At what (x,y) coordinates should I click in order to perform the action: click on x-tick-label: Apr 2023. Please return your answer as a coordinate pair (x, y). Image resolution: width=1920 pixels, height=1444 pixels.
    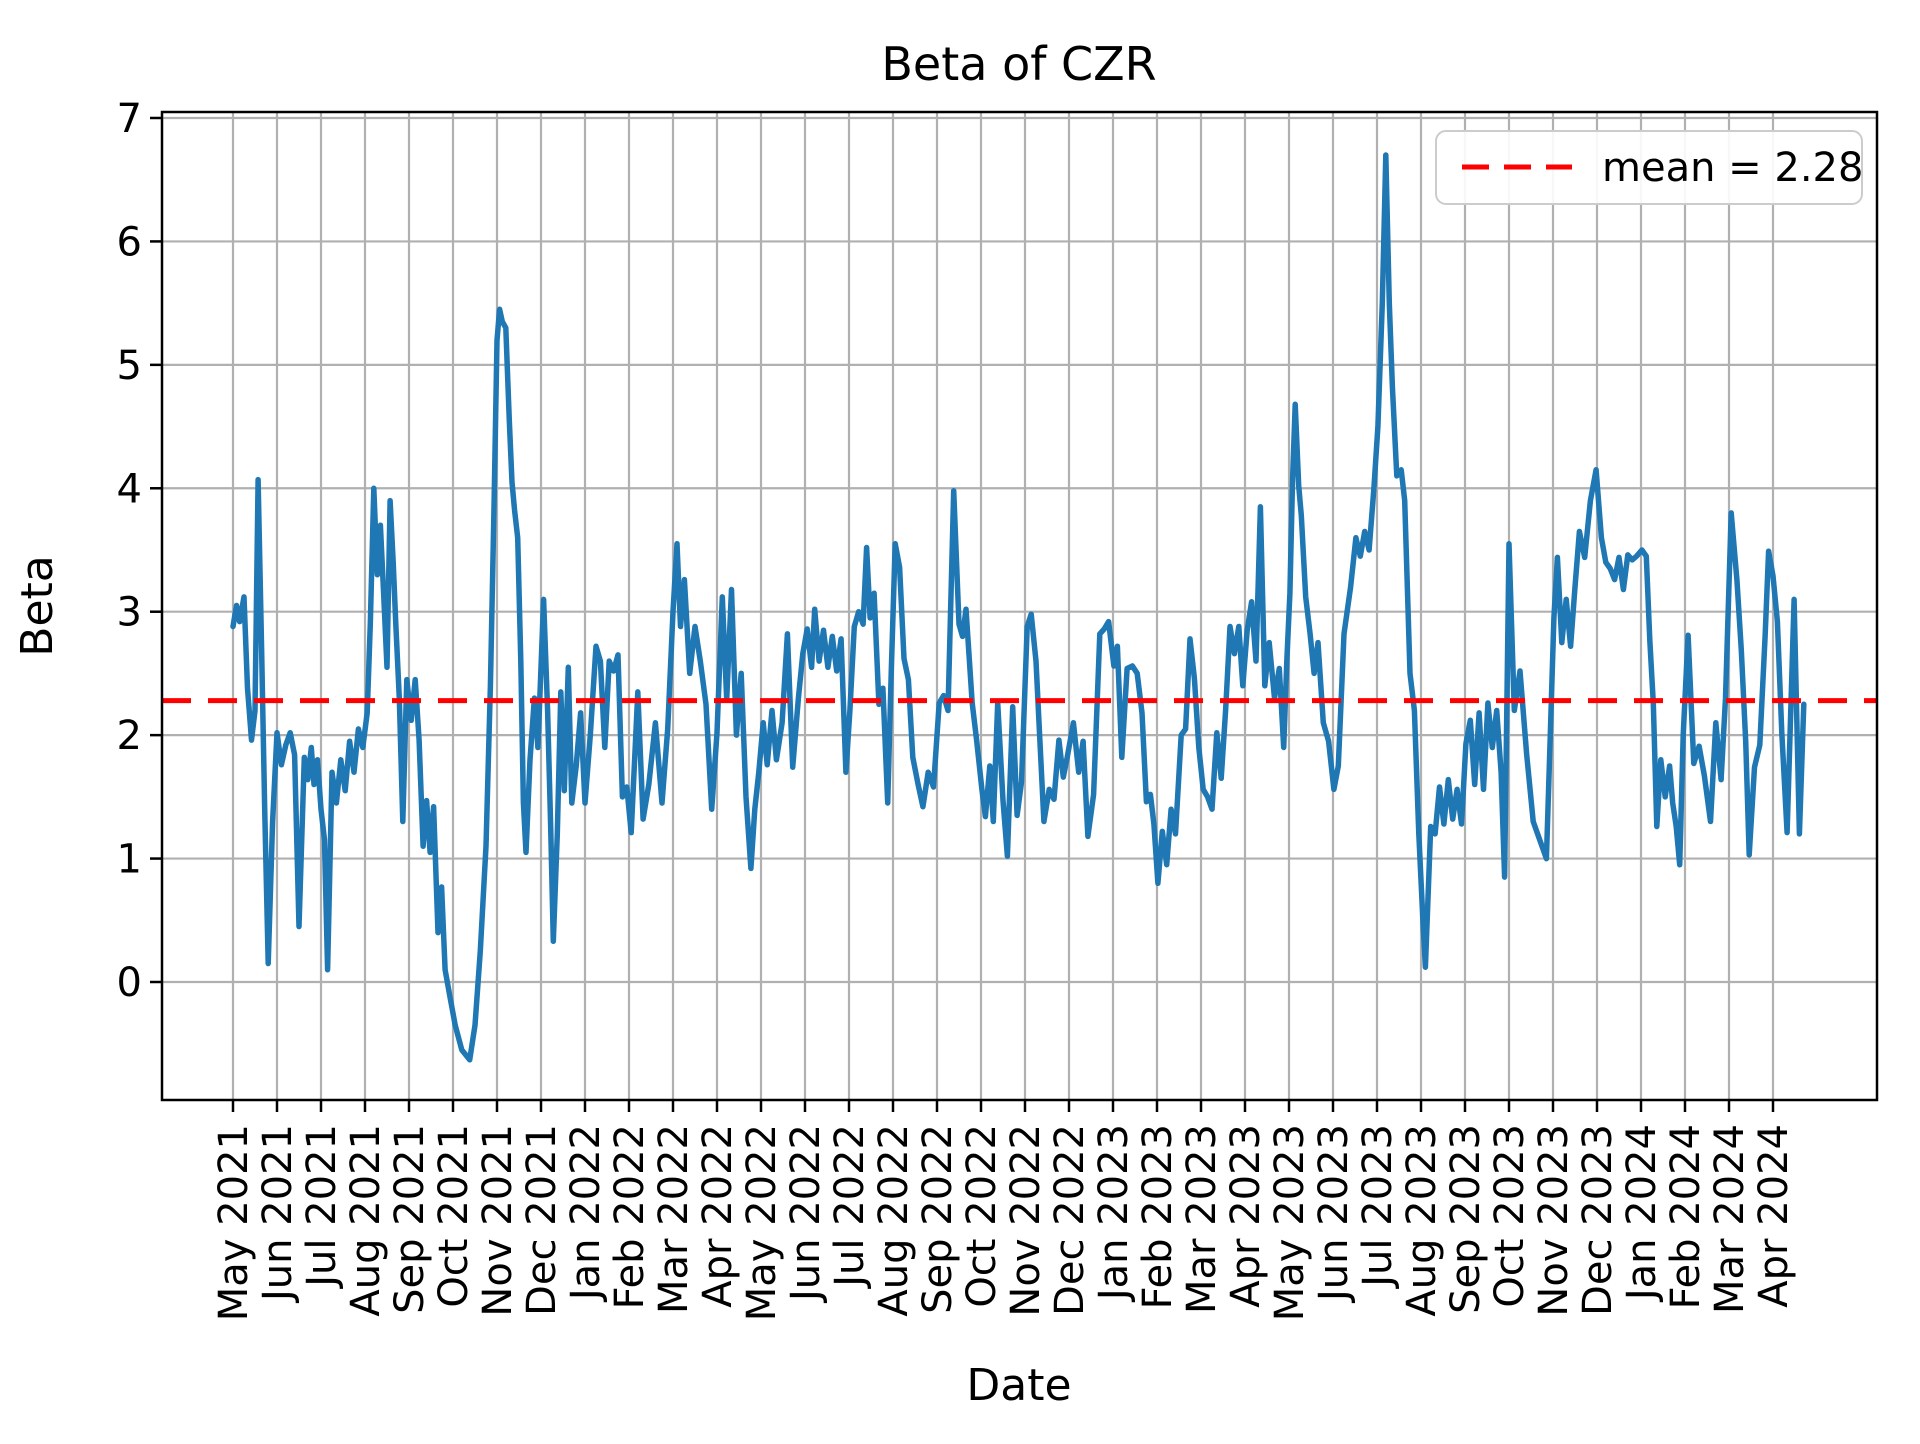
    Looking at the image, I should click on (1246, 1216).